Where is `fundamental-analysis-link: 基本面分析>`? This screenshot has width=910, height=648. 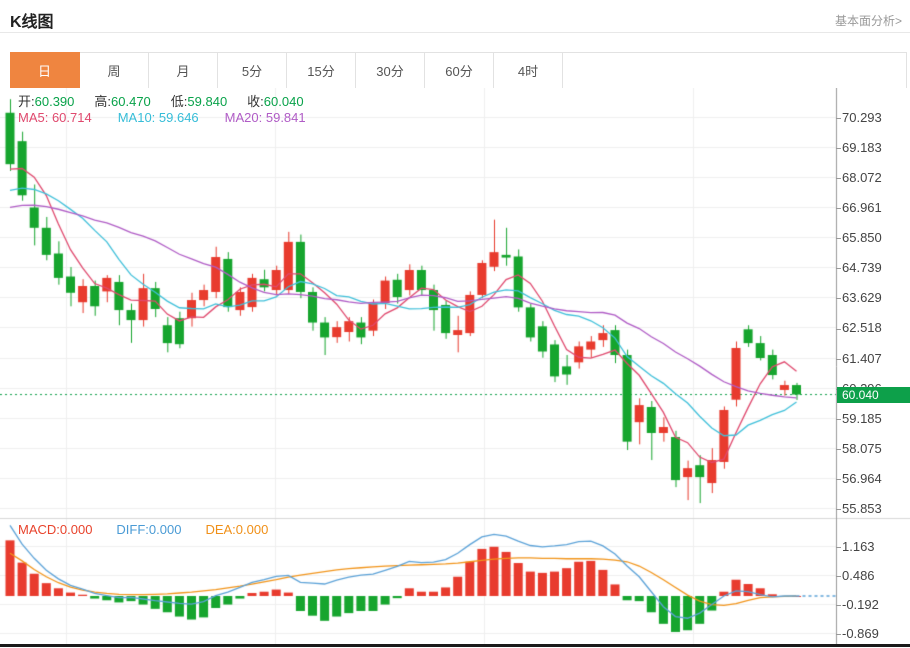
fundamental-analysis-link: 基本面分析> is located at coordinates (868, 21).